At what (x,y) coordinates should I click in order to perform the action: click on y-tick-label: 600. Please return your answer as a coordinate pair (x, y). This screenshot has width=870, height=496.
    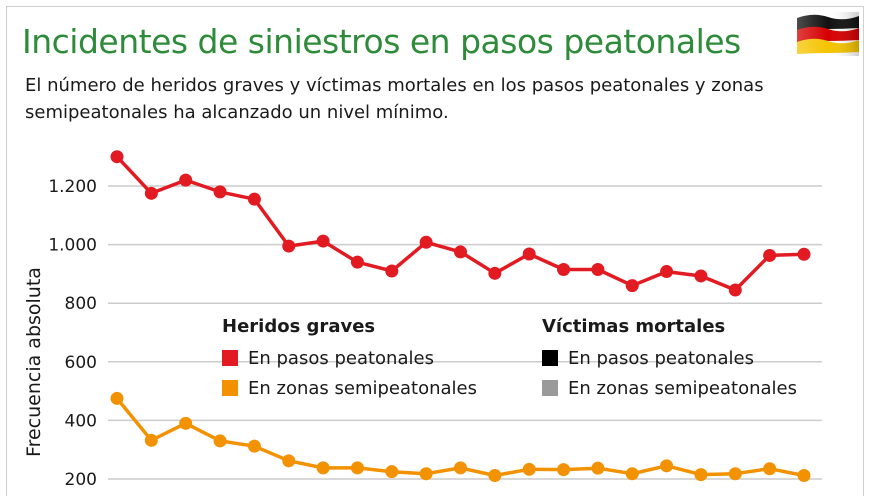
    Looking at the image, I should click on (81, 363).